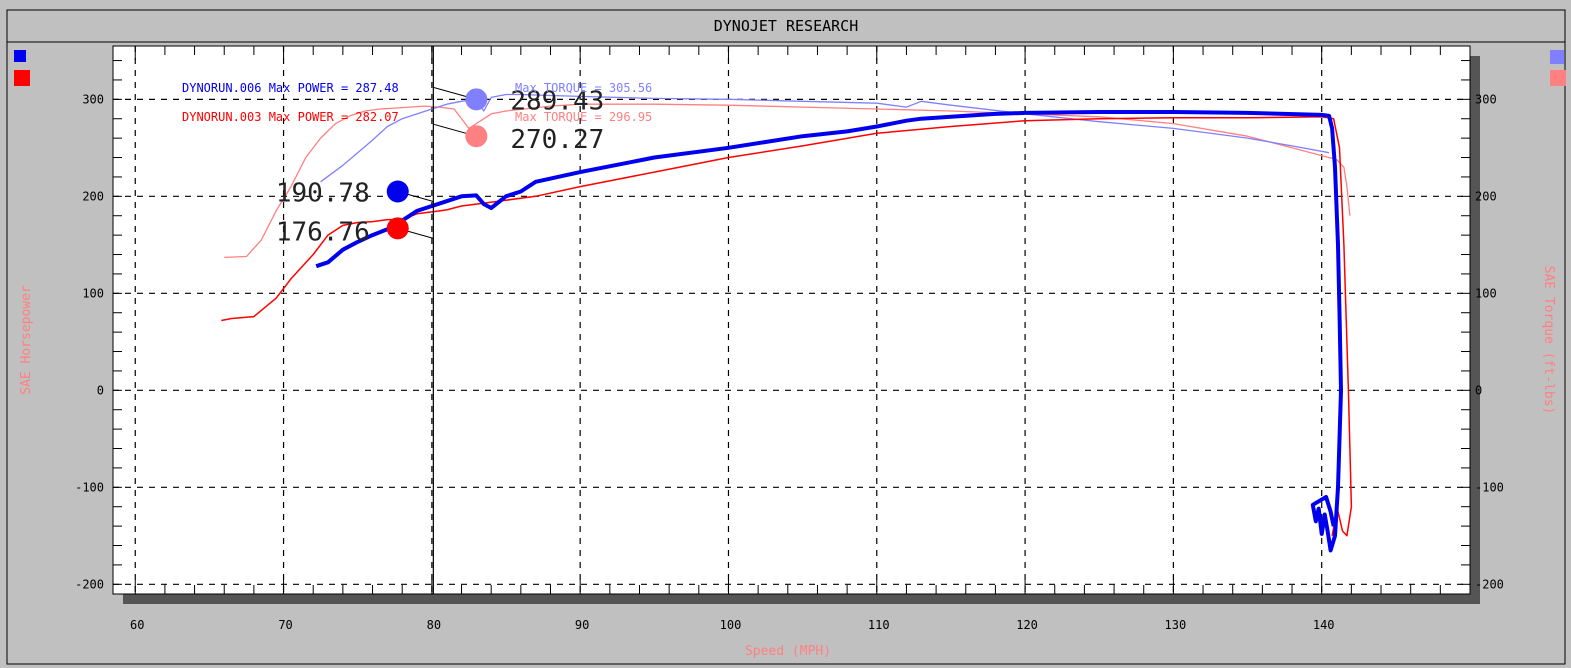  I want to click on x-tick-label: 60, so click(137, 625).